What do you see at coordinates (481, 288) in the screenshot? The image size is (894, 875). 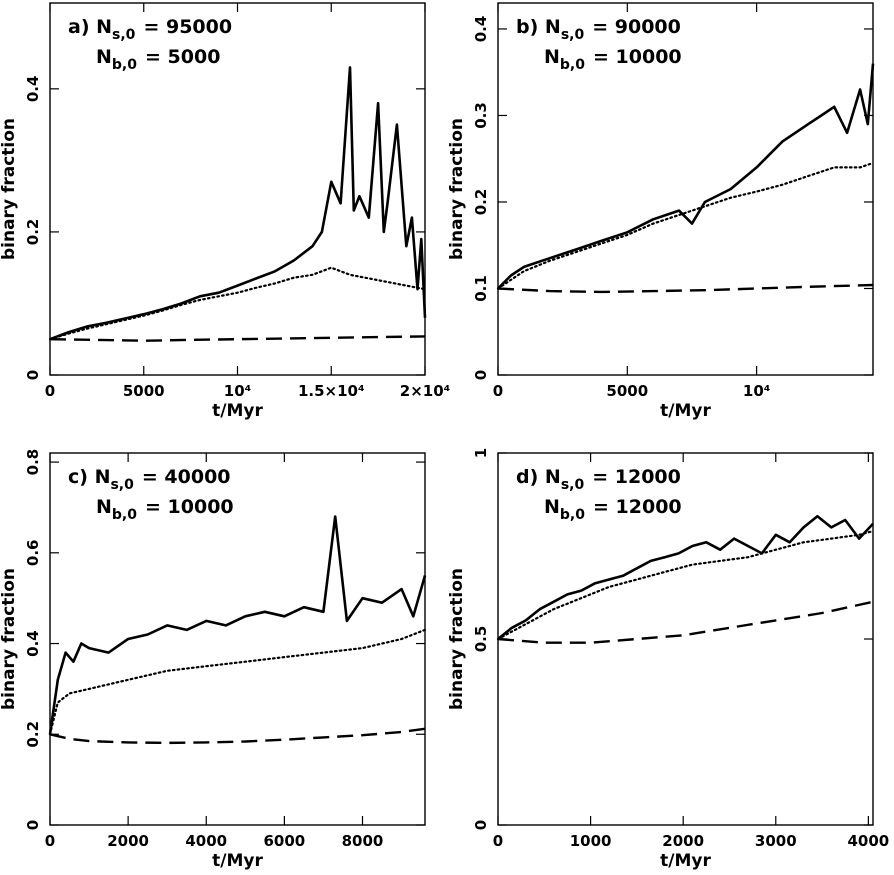 I see `y-tick-label: 0.1` at bounding box center [481, 288].